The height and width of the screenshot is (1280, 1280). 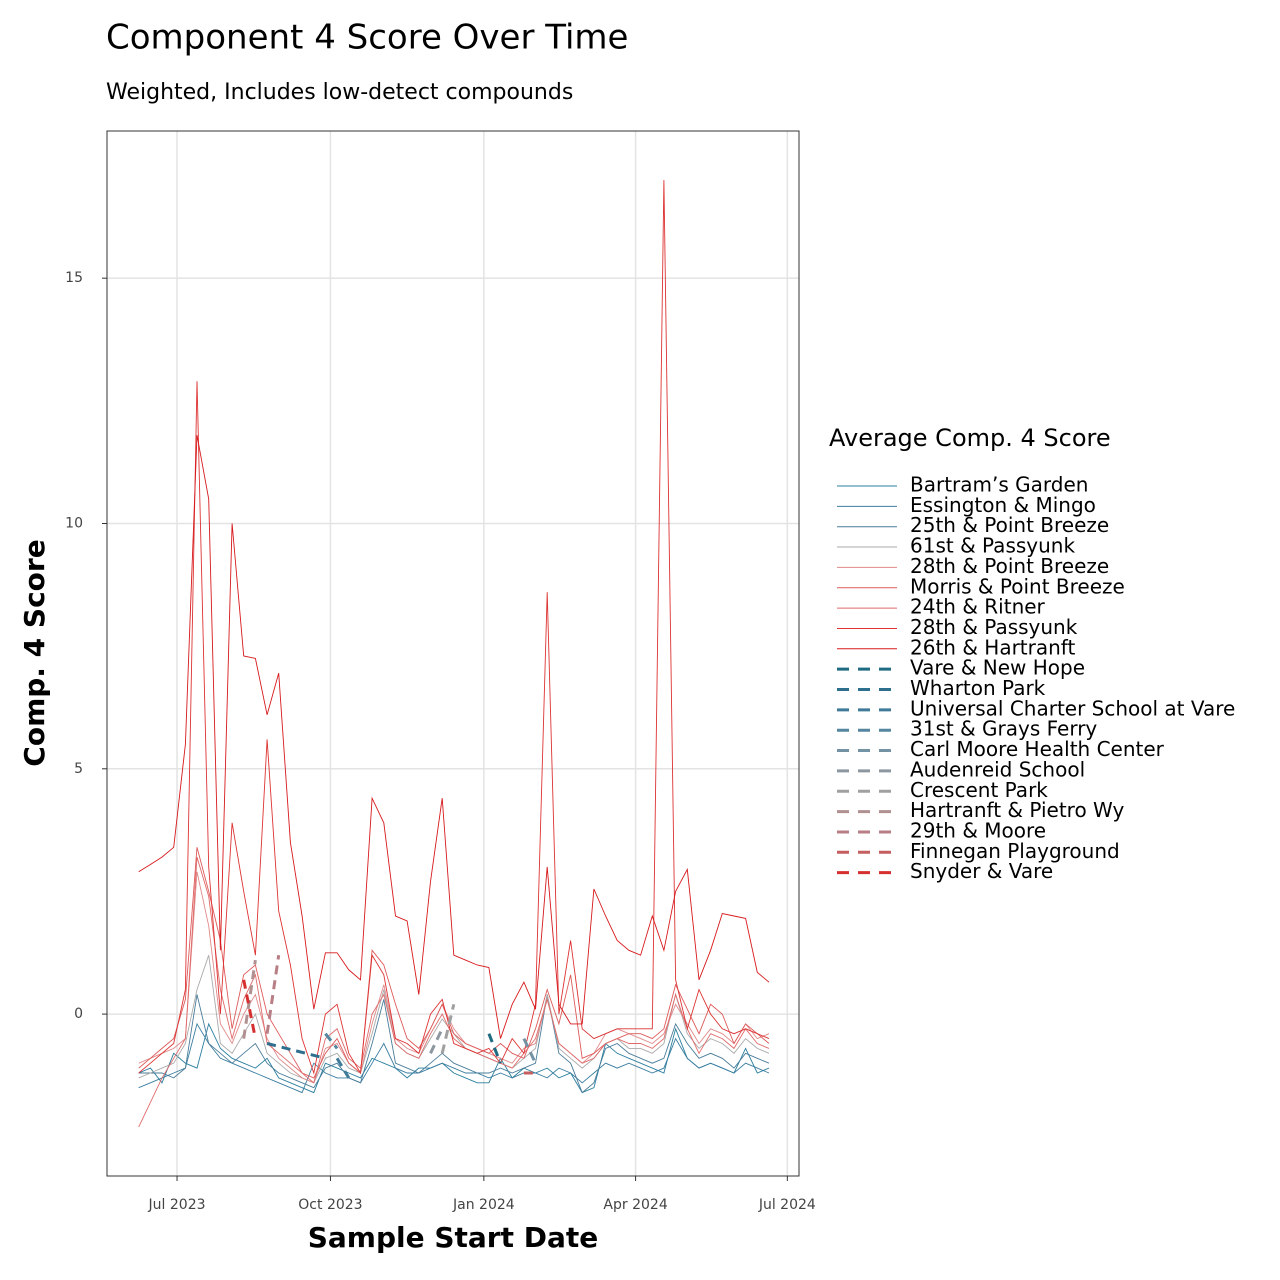 I want to click on legend-label: 31st & Grays Ferry, so click(x=1003, y=729).